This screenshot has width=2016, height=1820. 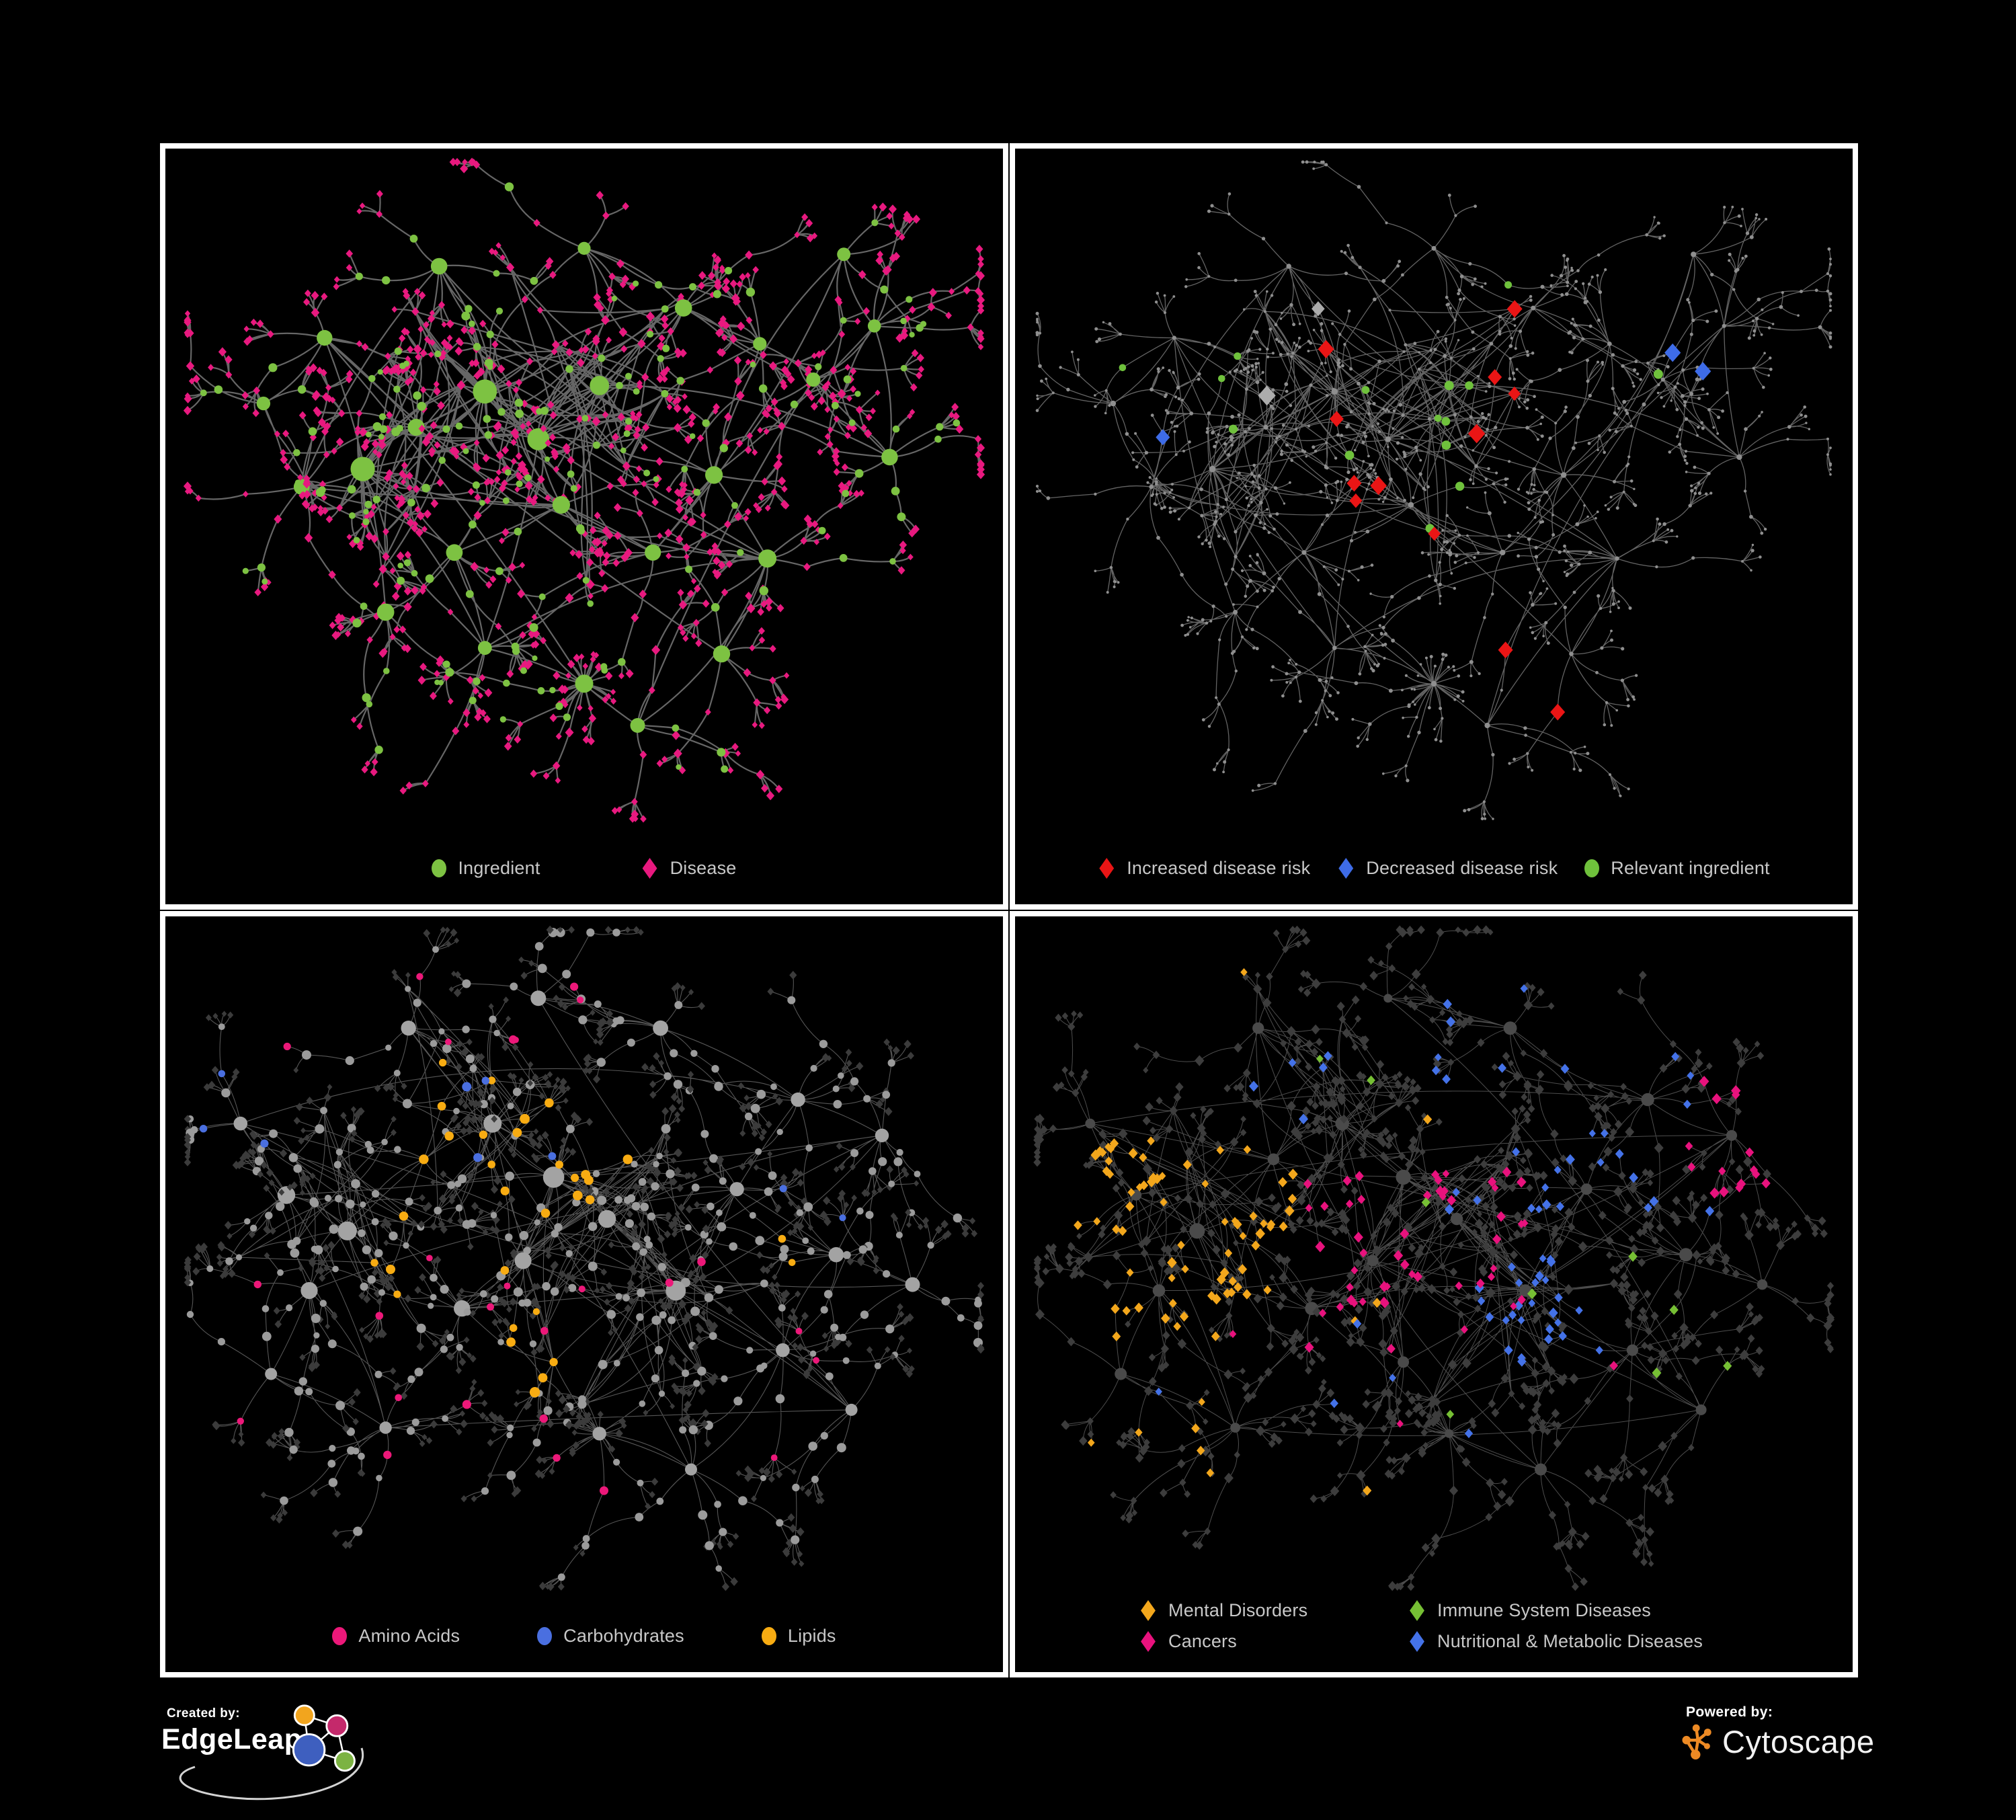 I want to click on edgeleap-node-blue, so click(x=309, y=1750).